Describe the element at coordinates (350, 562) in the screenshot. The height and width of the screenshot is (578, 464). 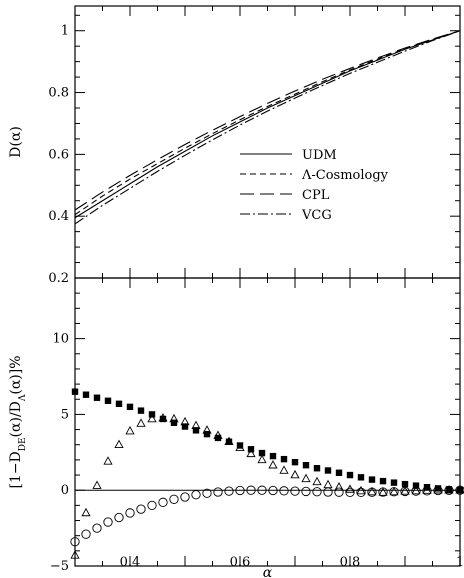
I see `bottom-xtick-label: 0.8` at that location.